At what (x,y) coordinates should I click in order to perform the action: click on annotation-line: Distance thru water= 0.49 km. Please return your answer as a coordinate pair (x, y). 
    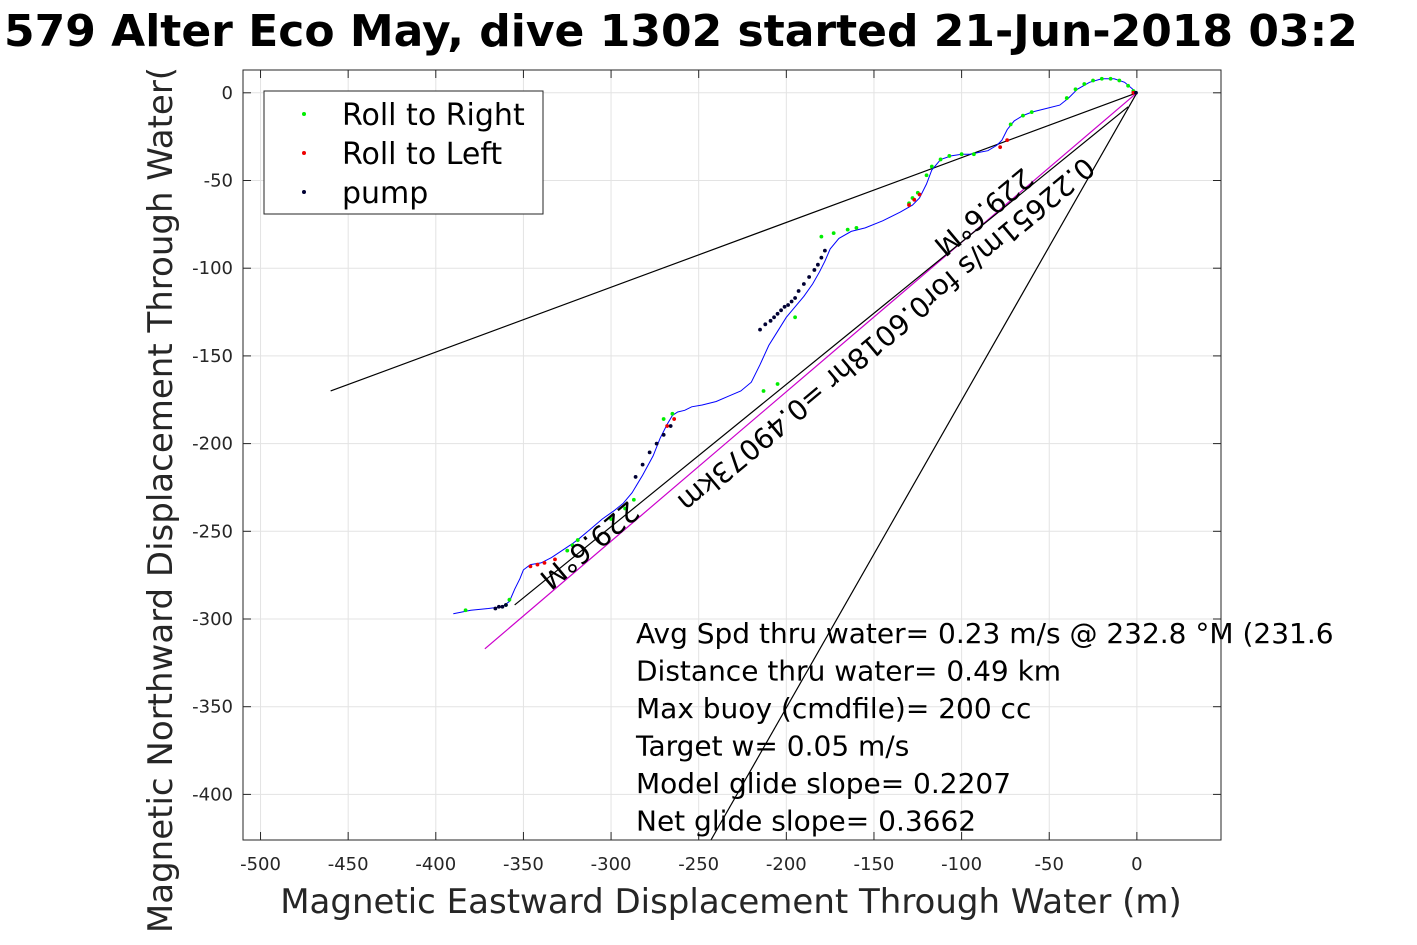
    Looking at the image, I should click on (848, 671).